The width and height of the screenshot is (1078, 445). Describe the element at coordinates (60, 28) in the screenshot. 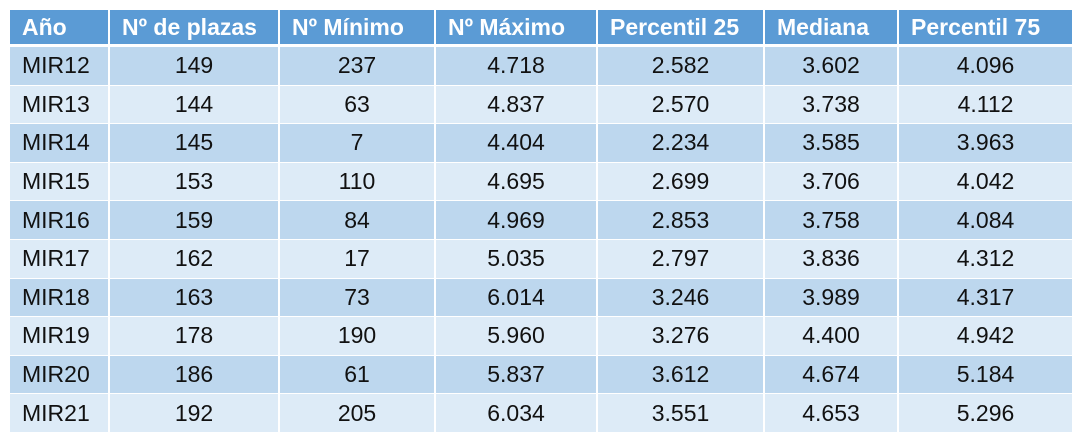

I see `column-header-year: Año` at that location.